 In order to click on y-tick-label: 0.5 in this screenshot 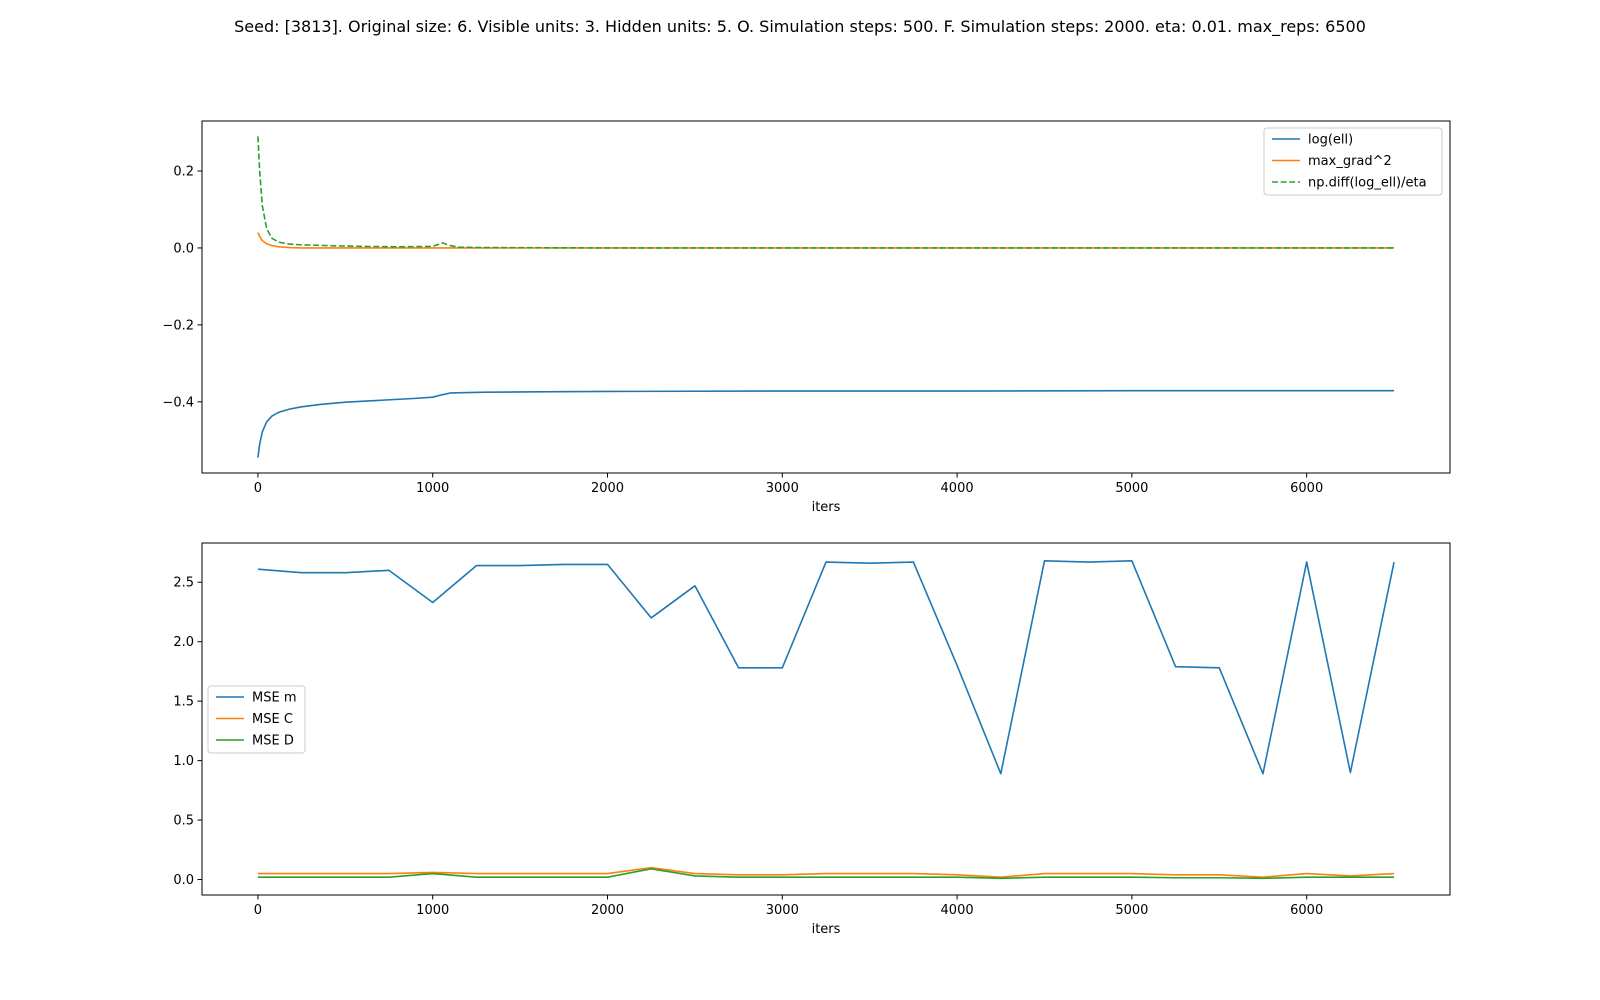, I will do `click(183, 821)`.